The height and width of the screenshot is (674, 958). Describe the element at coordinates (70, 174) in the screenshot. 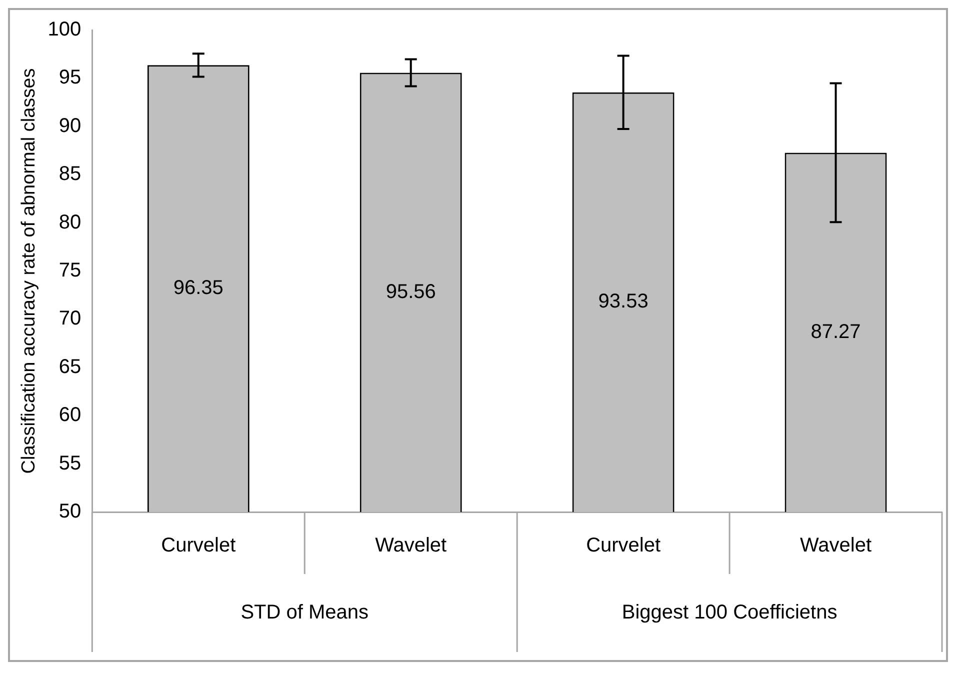

I see `y-tick-label: 85` at that location.